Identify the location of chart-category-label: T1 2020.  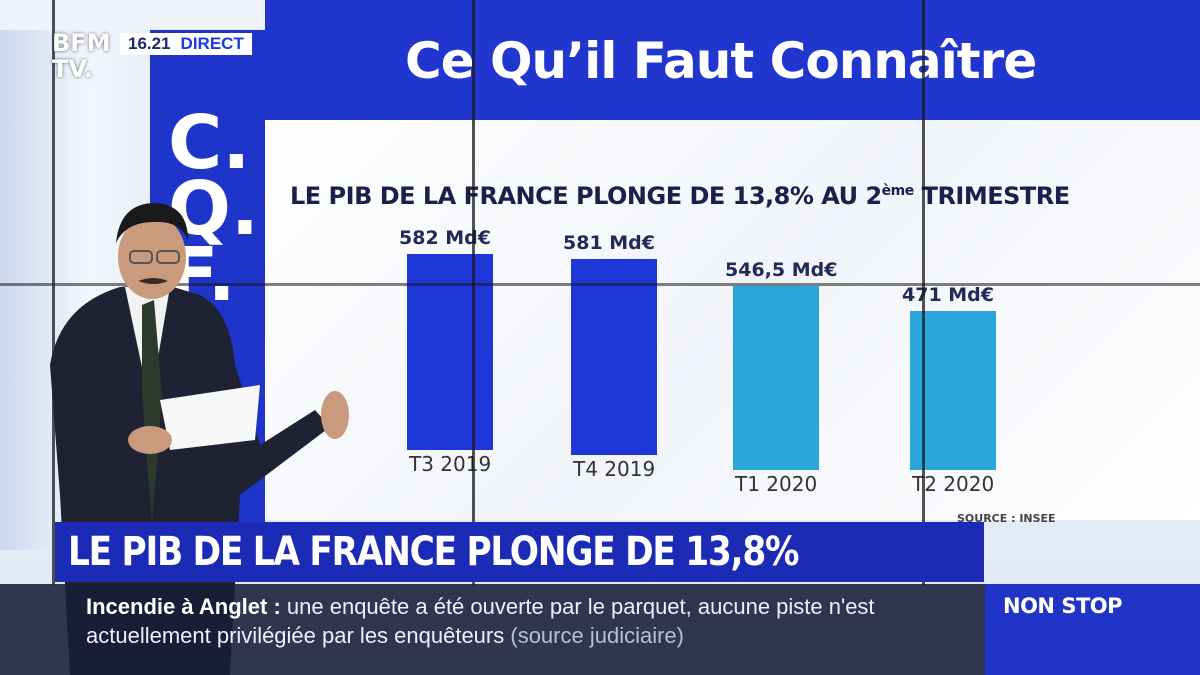
(776, 484).